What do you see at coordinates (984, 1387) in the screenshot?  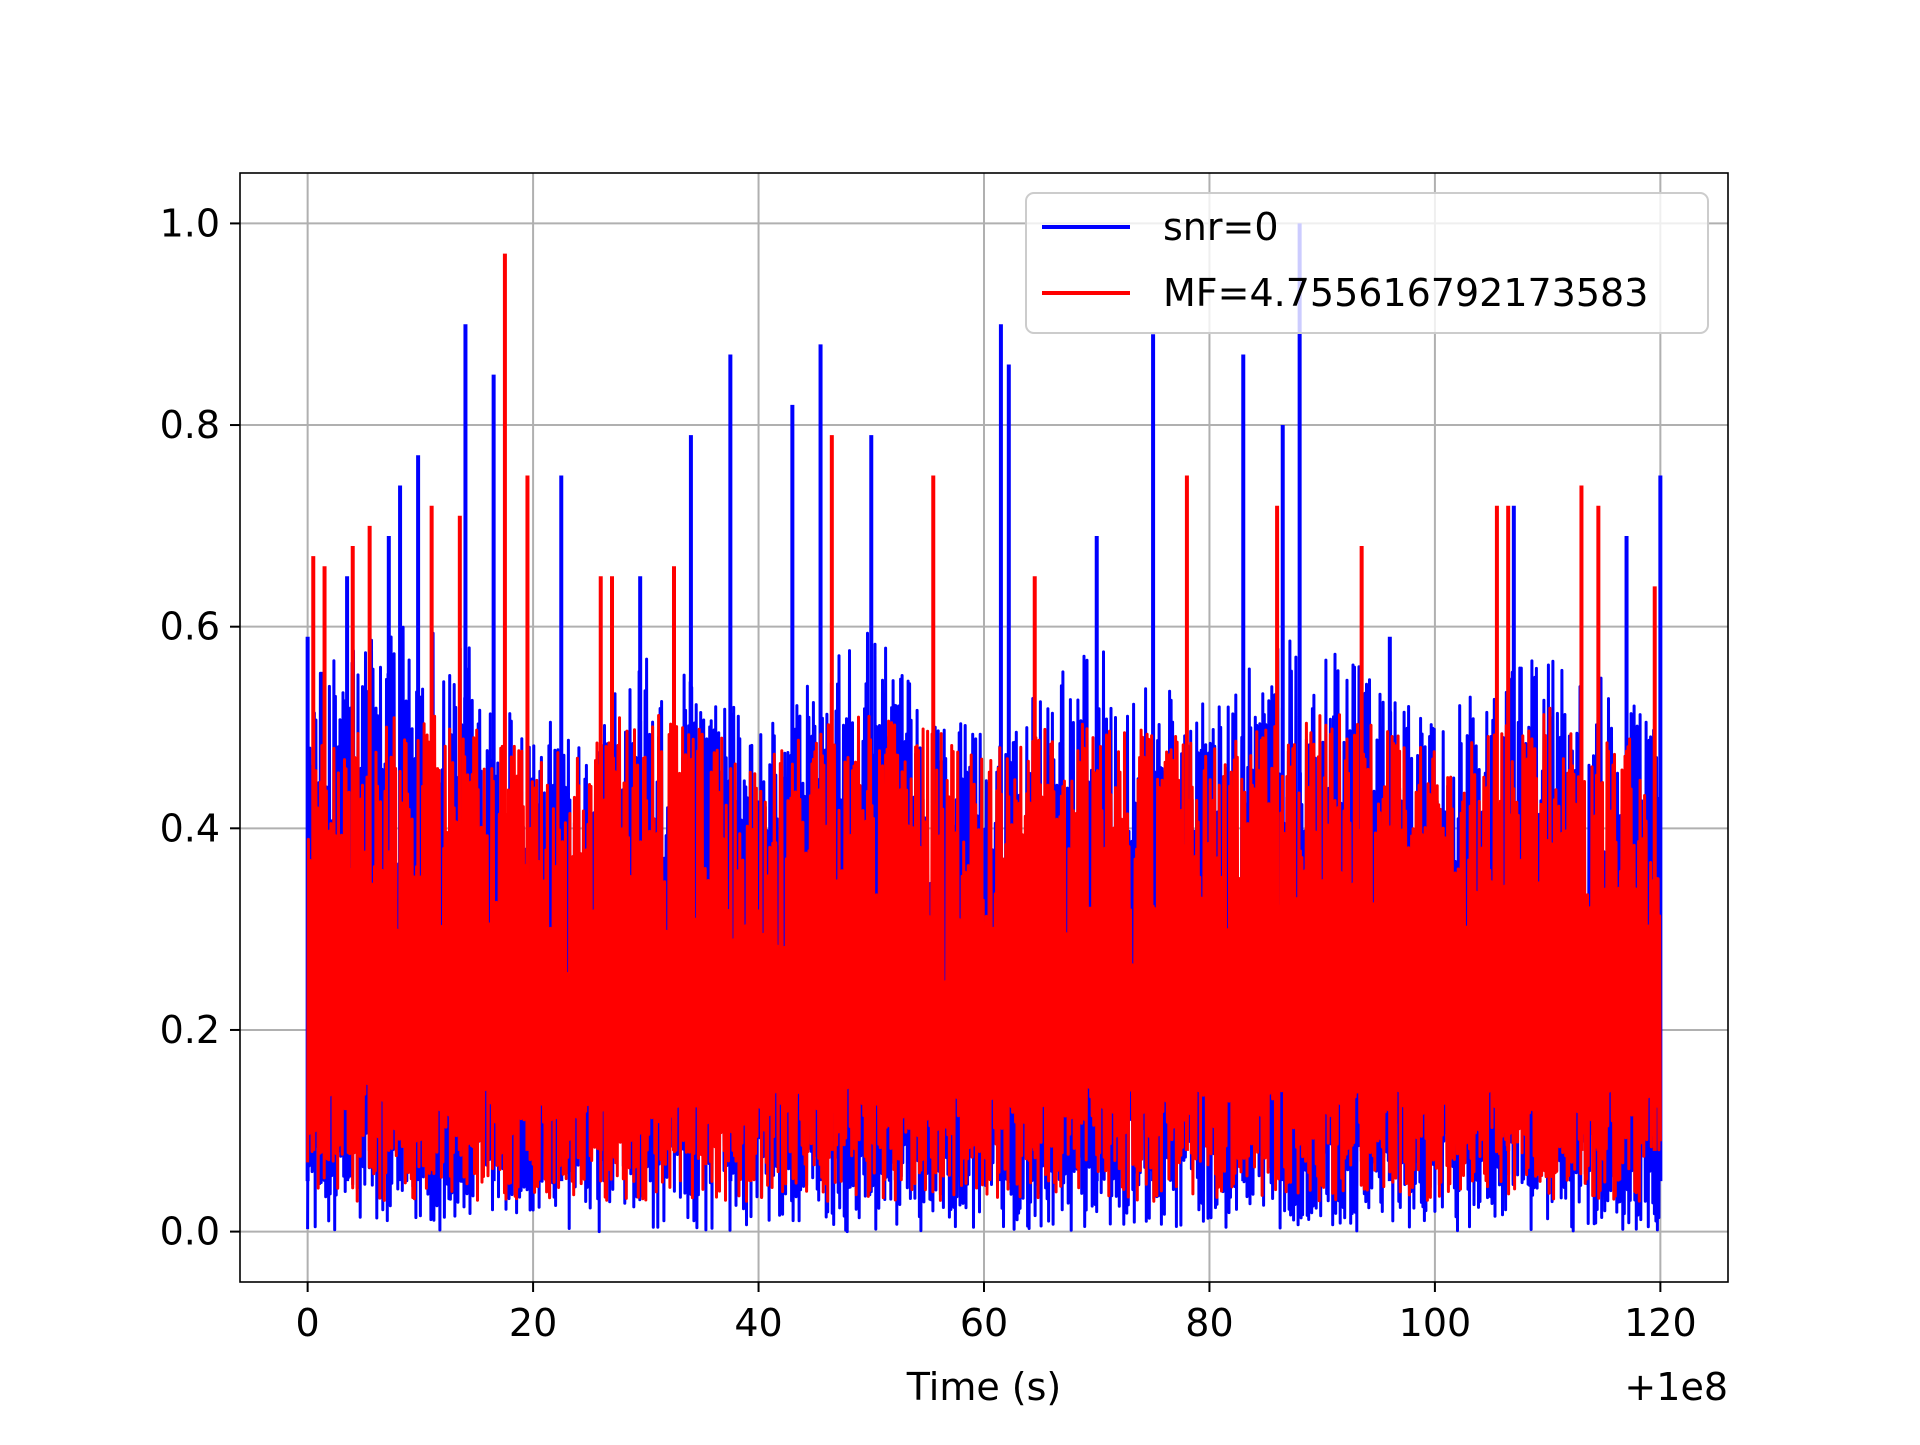 I see `x-axis-label: Time (s)` at bounding box center [984, 1387].